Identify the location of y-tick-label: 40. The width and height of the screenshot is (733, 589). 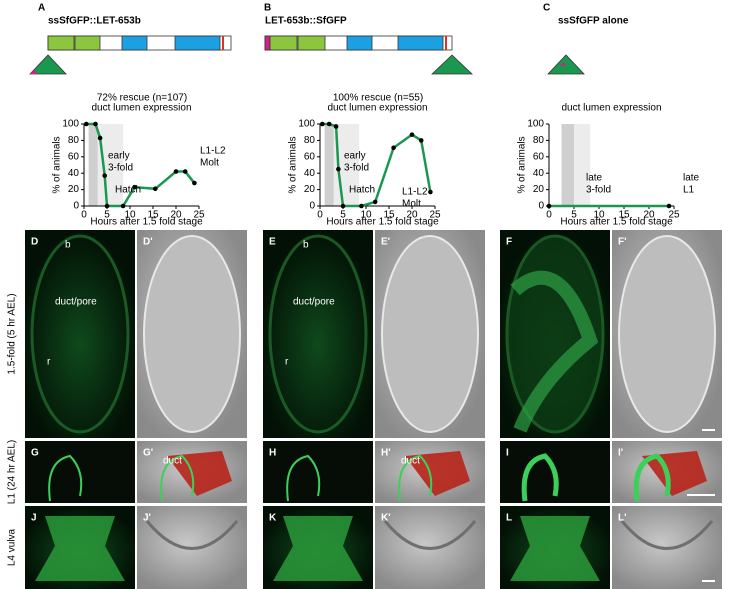
(539, 173).